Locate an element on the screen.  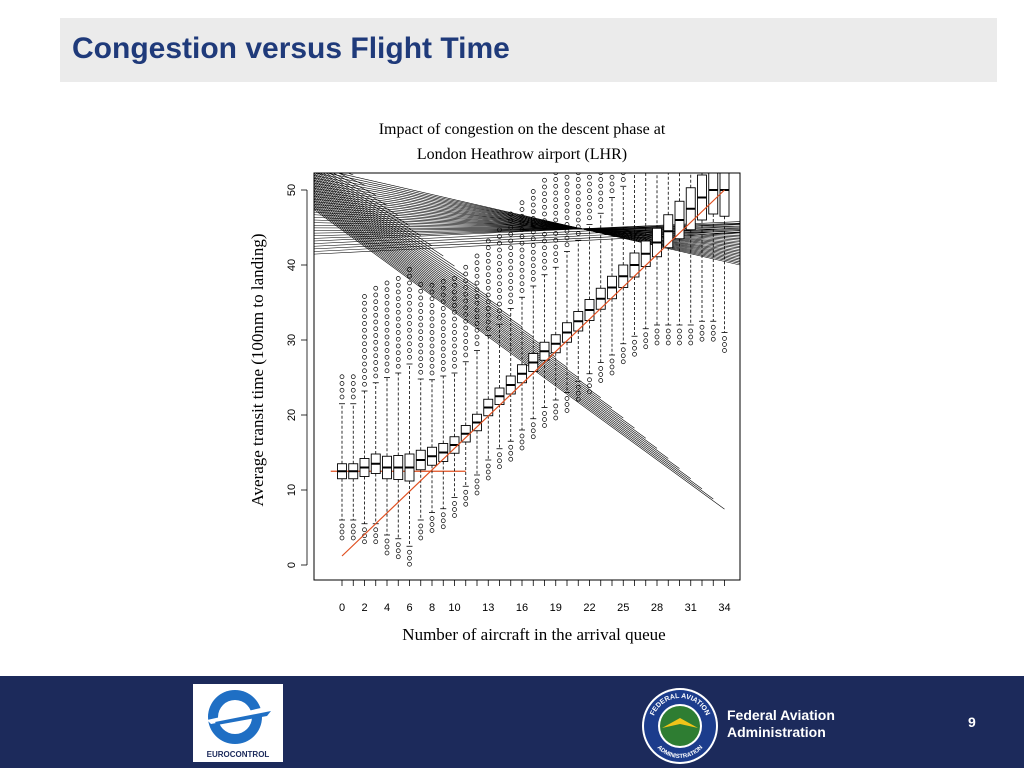
x-tick-label: 19 is located at coordinates (556, 608).